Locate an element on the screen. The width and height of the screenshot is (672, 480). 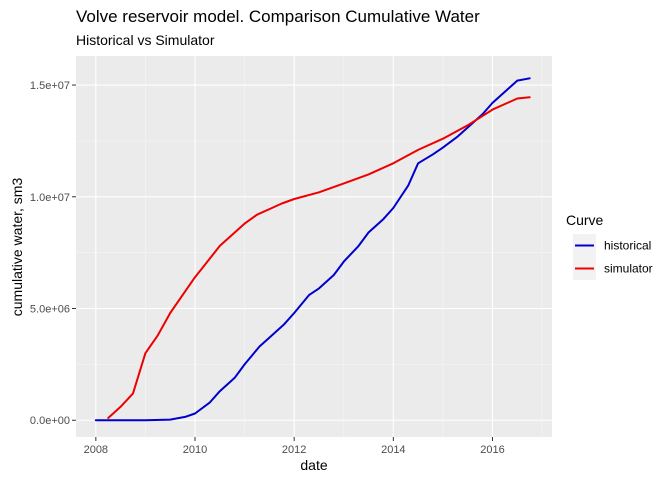
y-axis: 0.0e+00 5.0e+06 1.0e+07 1.5e+07 is located at coordinates (53, 253).